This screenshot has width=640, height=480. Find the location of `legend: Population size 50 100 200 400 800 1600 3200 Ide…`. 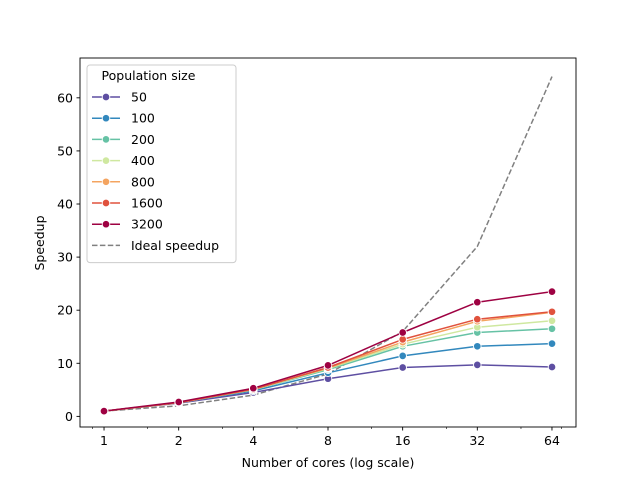

legend: Population size 50 100 200 400 800 1600 3200 Ide… is located at coordinates (161, 164).